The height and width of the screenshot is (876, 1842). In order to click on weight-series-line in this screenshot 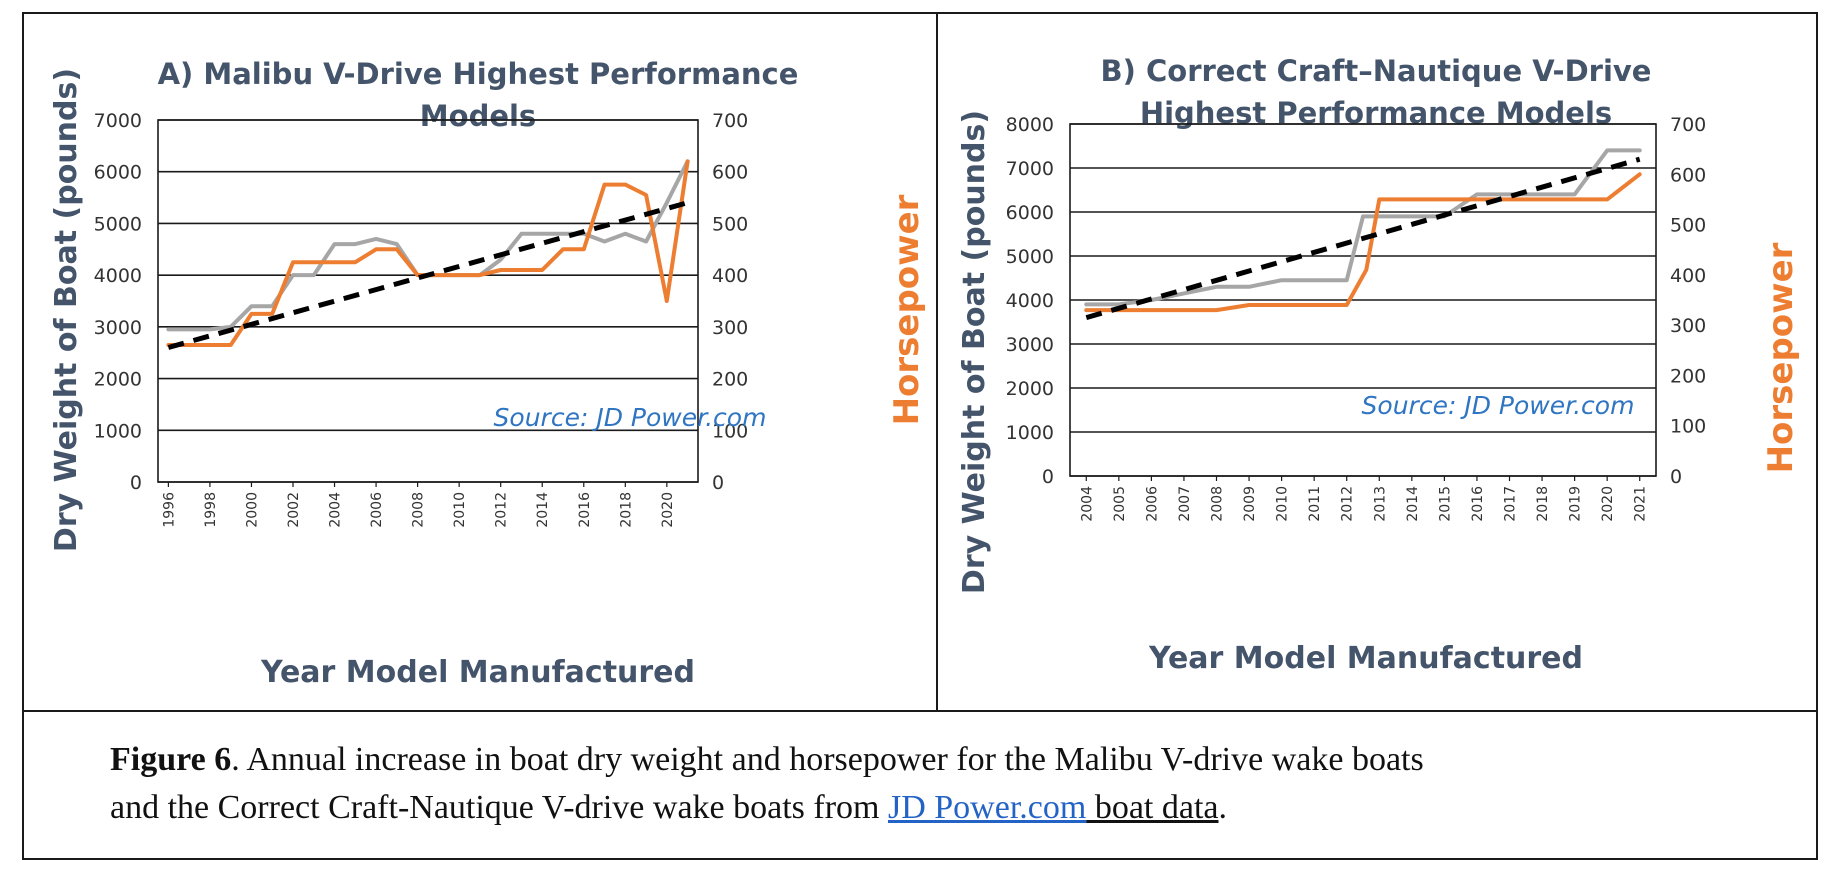, I will do `click(1363, 227)`.